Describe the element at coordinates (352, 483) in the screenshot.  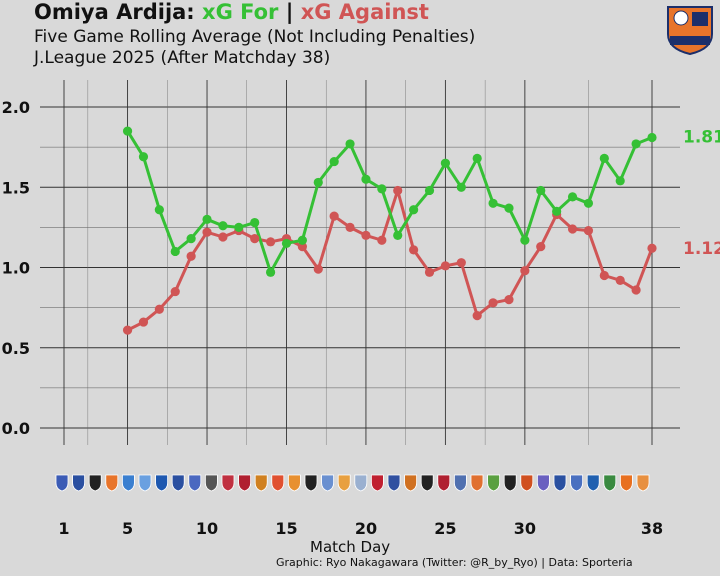
I see `opponent-icons-row` at that location.